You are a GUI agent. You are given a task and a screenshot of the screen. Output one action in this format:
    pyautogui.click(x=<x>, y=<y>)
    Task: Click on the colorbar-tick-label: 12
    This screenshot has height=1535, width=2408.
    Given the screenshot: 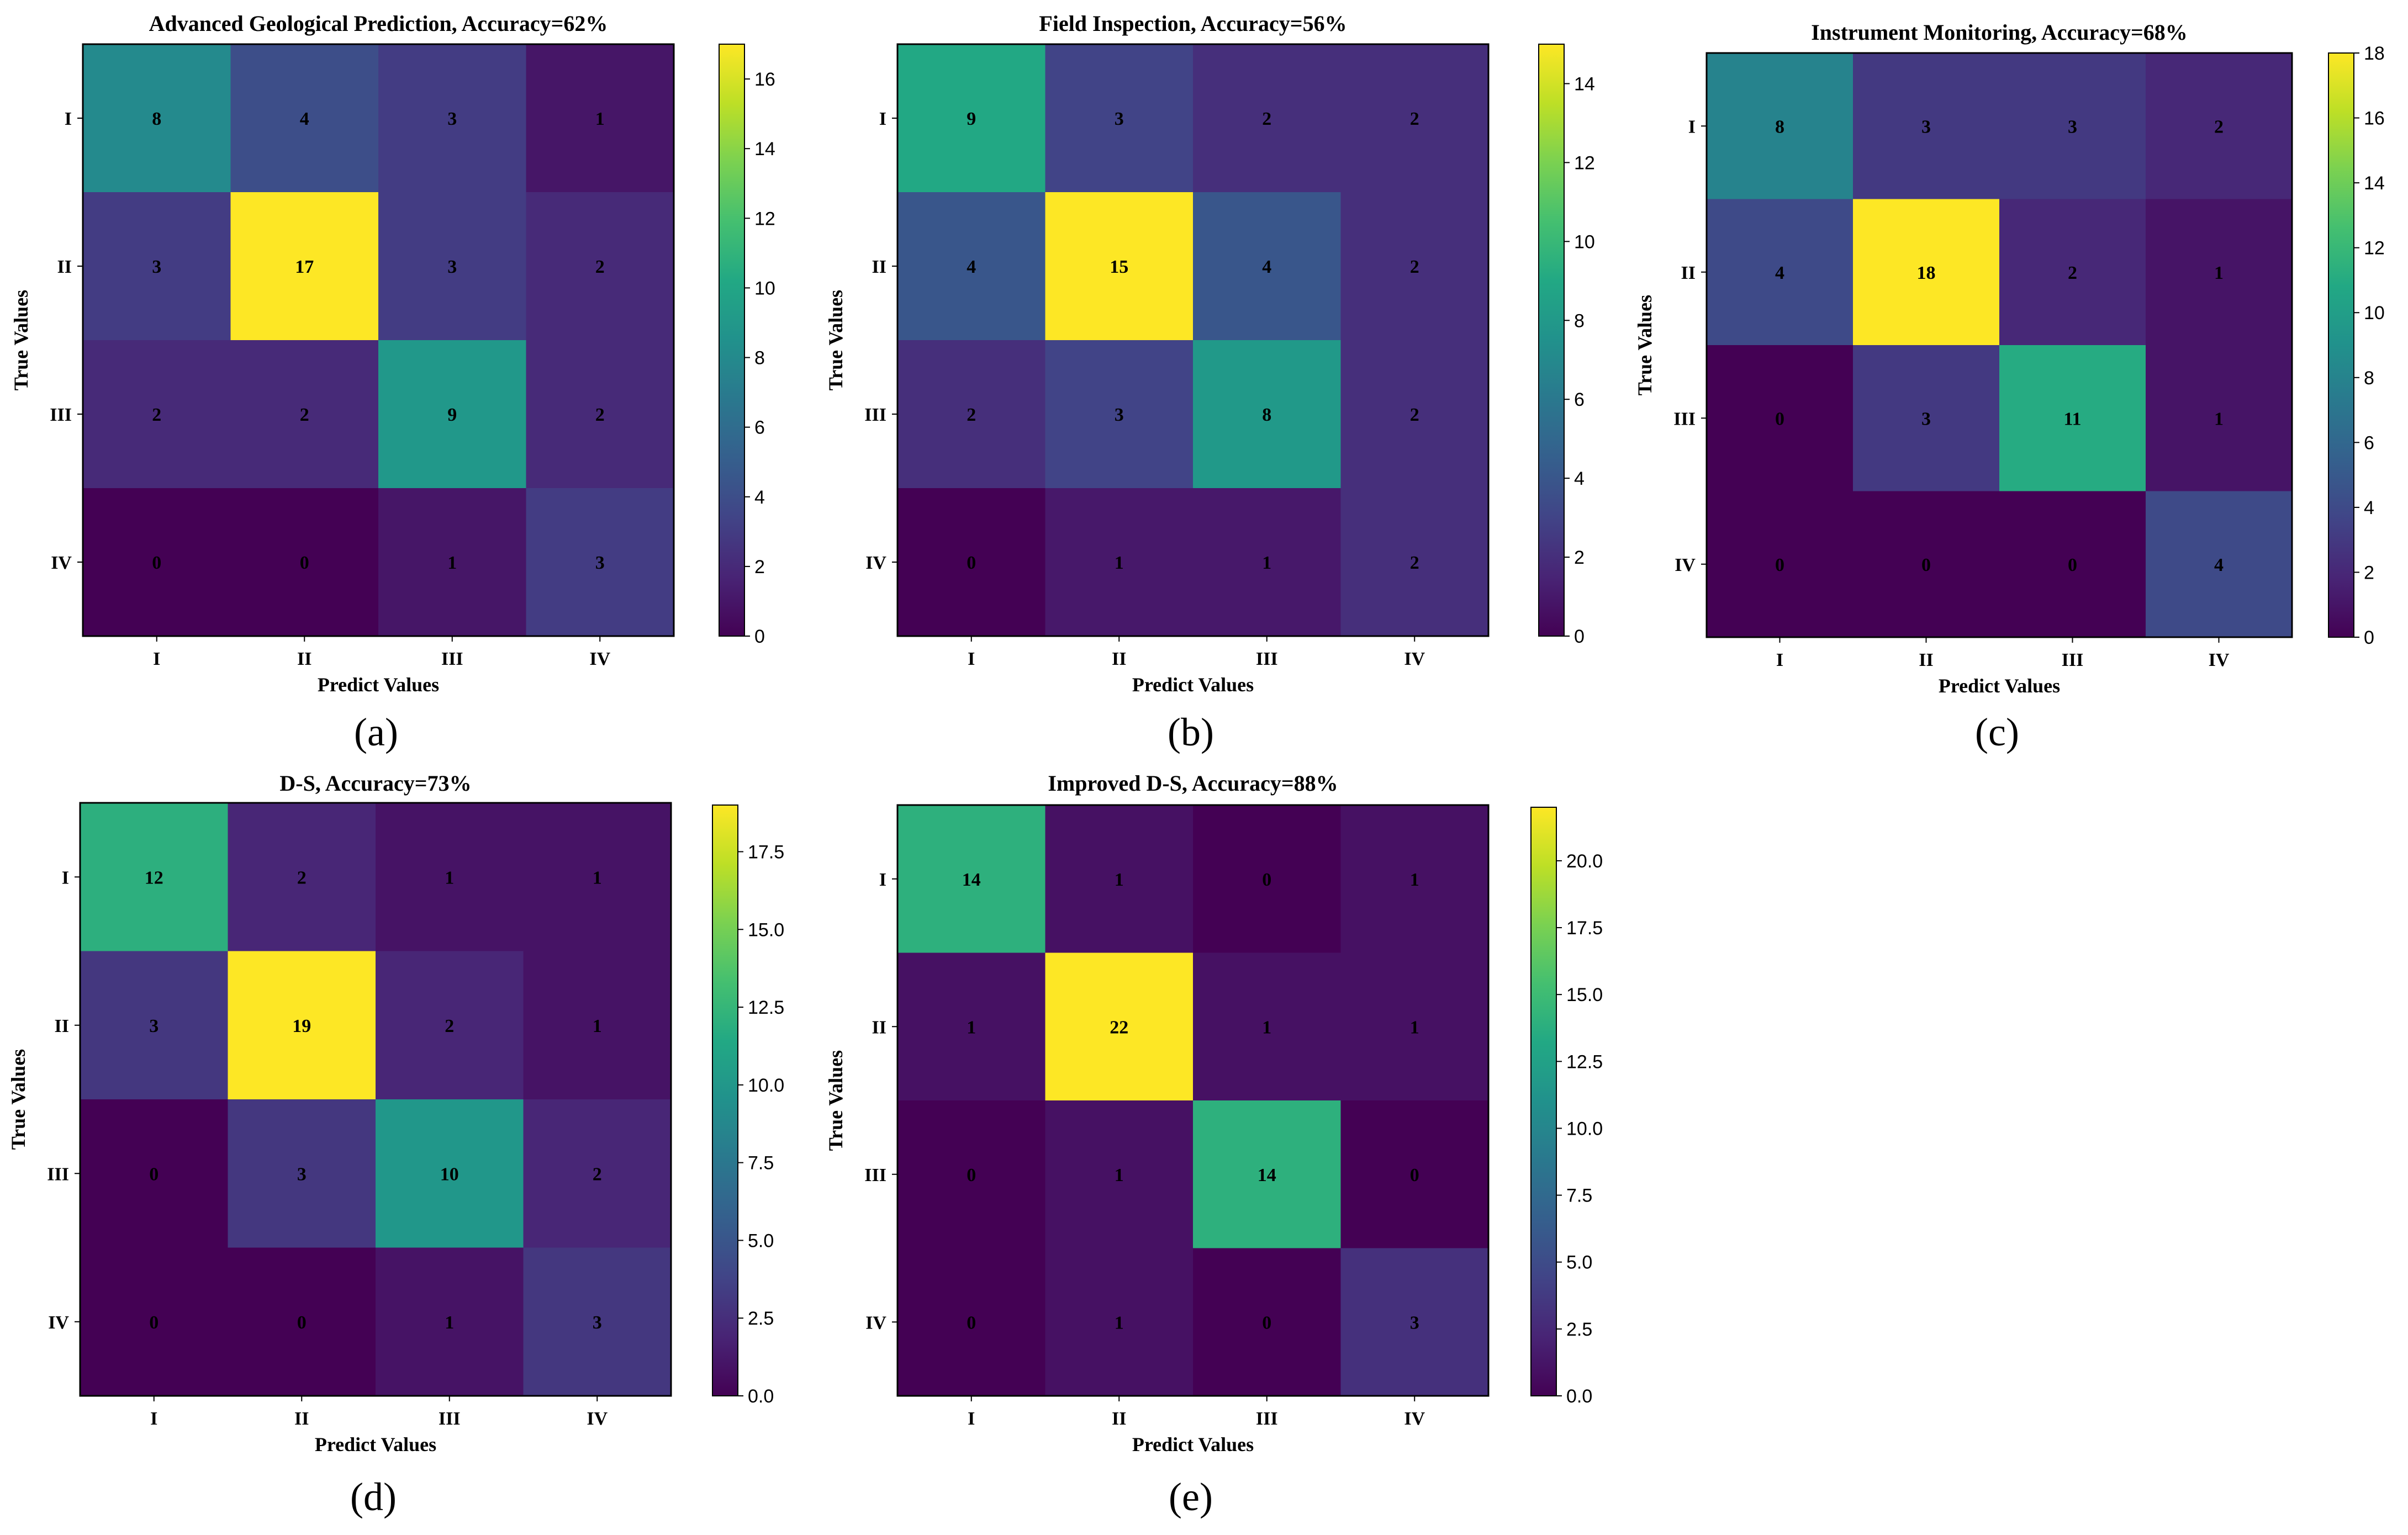 What is the action you would take?
    pyautogui.click(x=764, y=218)
    